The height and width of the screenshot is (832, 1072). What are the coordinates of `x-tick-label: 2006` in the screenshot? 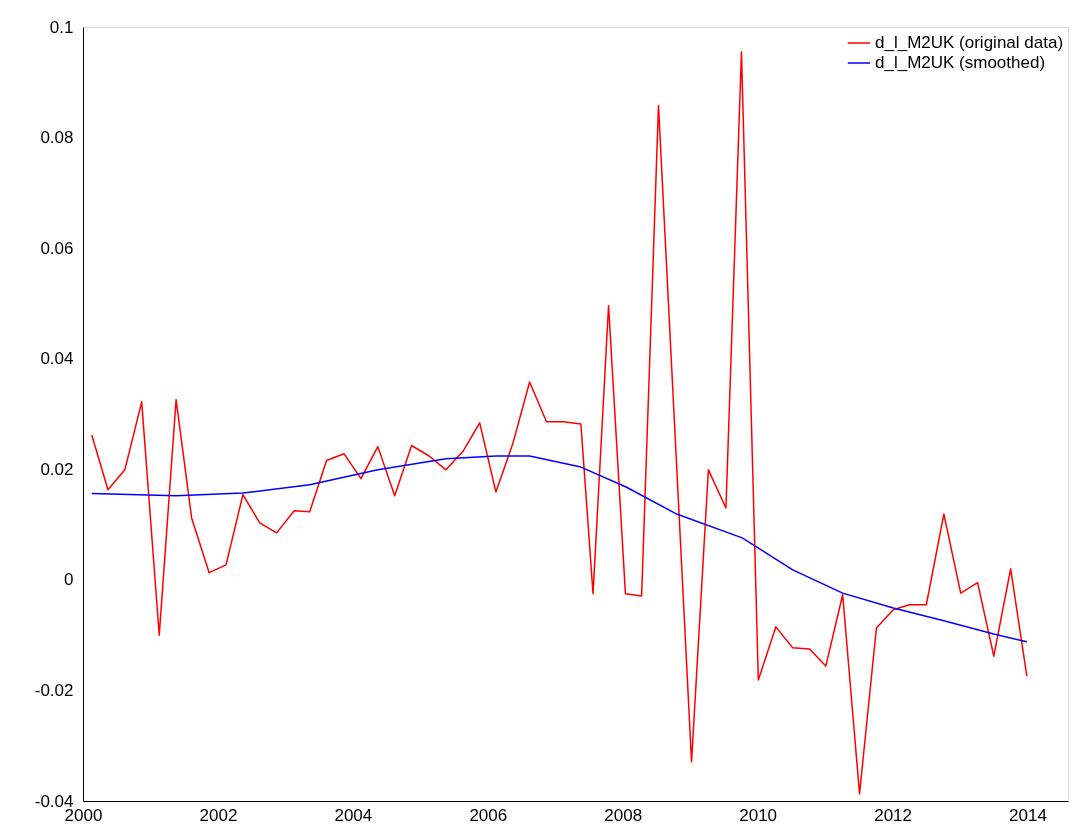 It's located at (488, 815).